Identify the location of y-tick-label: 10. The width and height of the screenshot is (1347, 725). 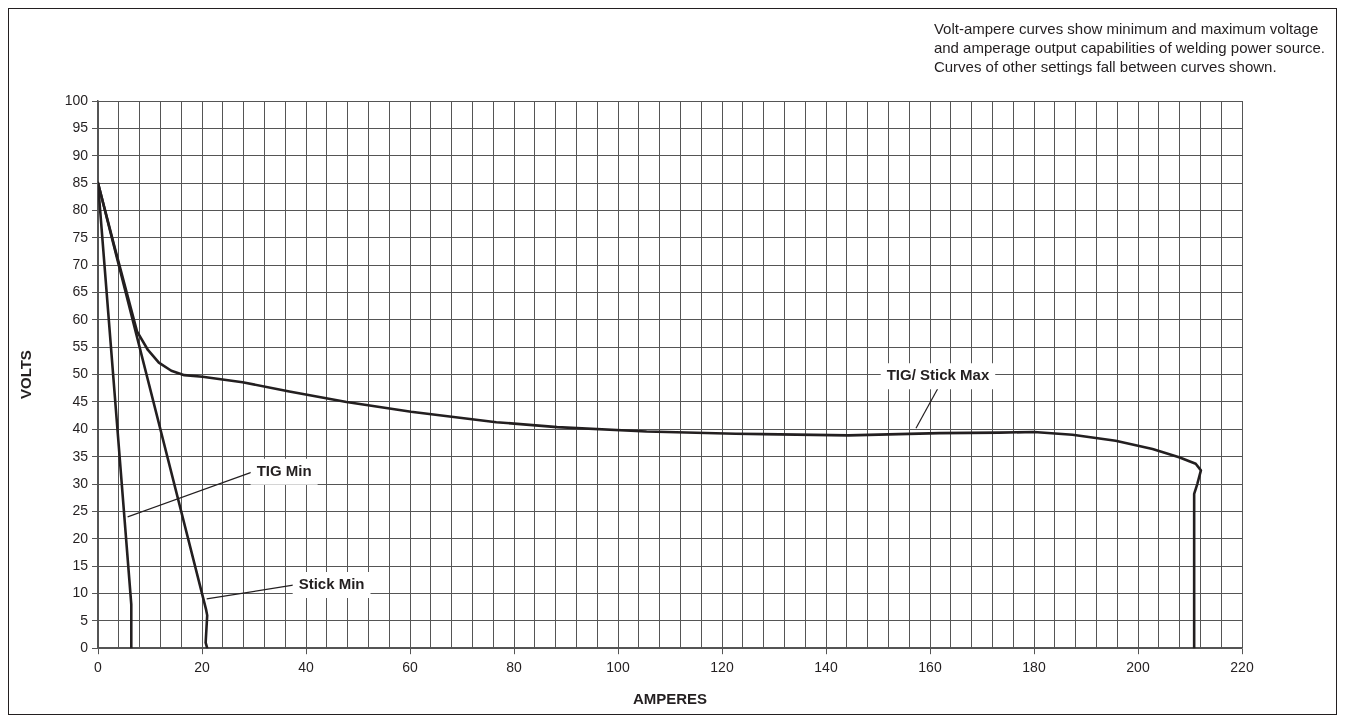
(80, 592).